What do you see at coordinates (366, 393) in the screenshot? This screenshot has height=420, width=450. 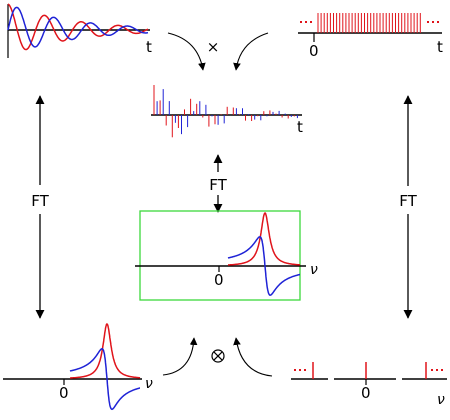 I see `freq-comb-zero-label: 0` at bounding box center [366, 393].